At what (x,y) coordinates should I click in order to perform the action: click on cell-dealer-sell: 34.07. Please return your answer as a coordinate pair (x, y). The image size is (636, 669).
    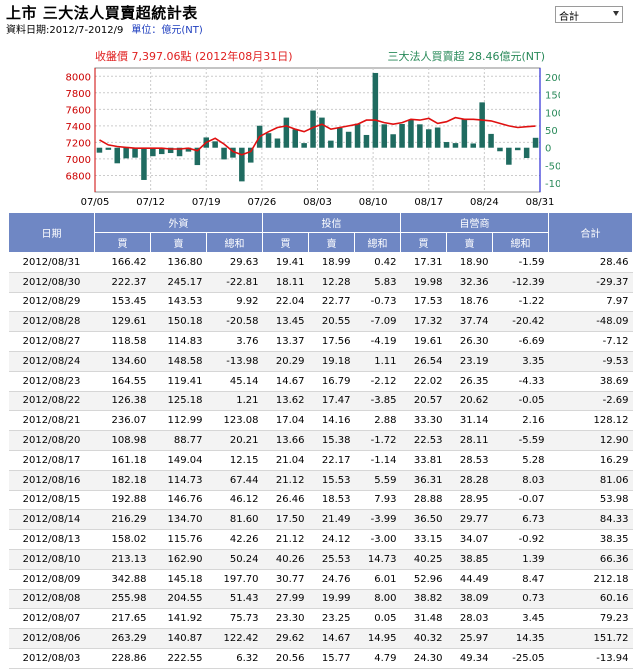
    Looking at the image, I should click on (469, 539).